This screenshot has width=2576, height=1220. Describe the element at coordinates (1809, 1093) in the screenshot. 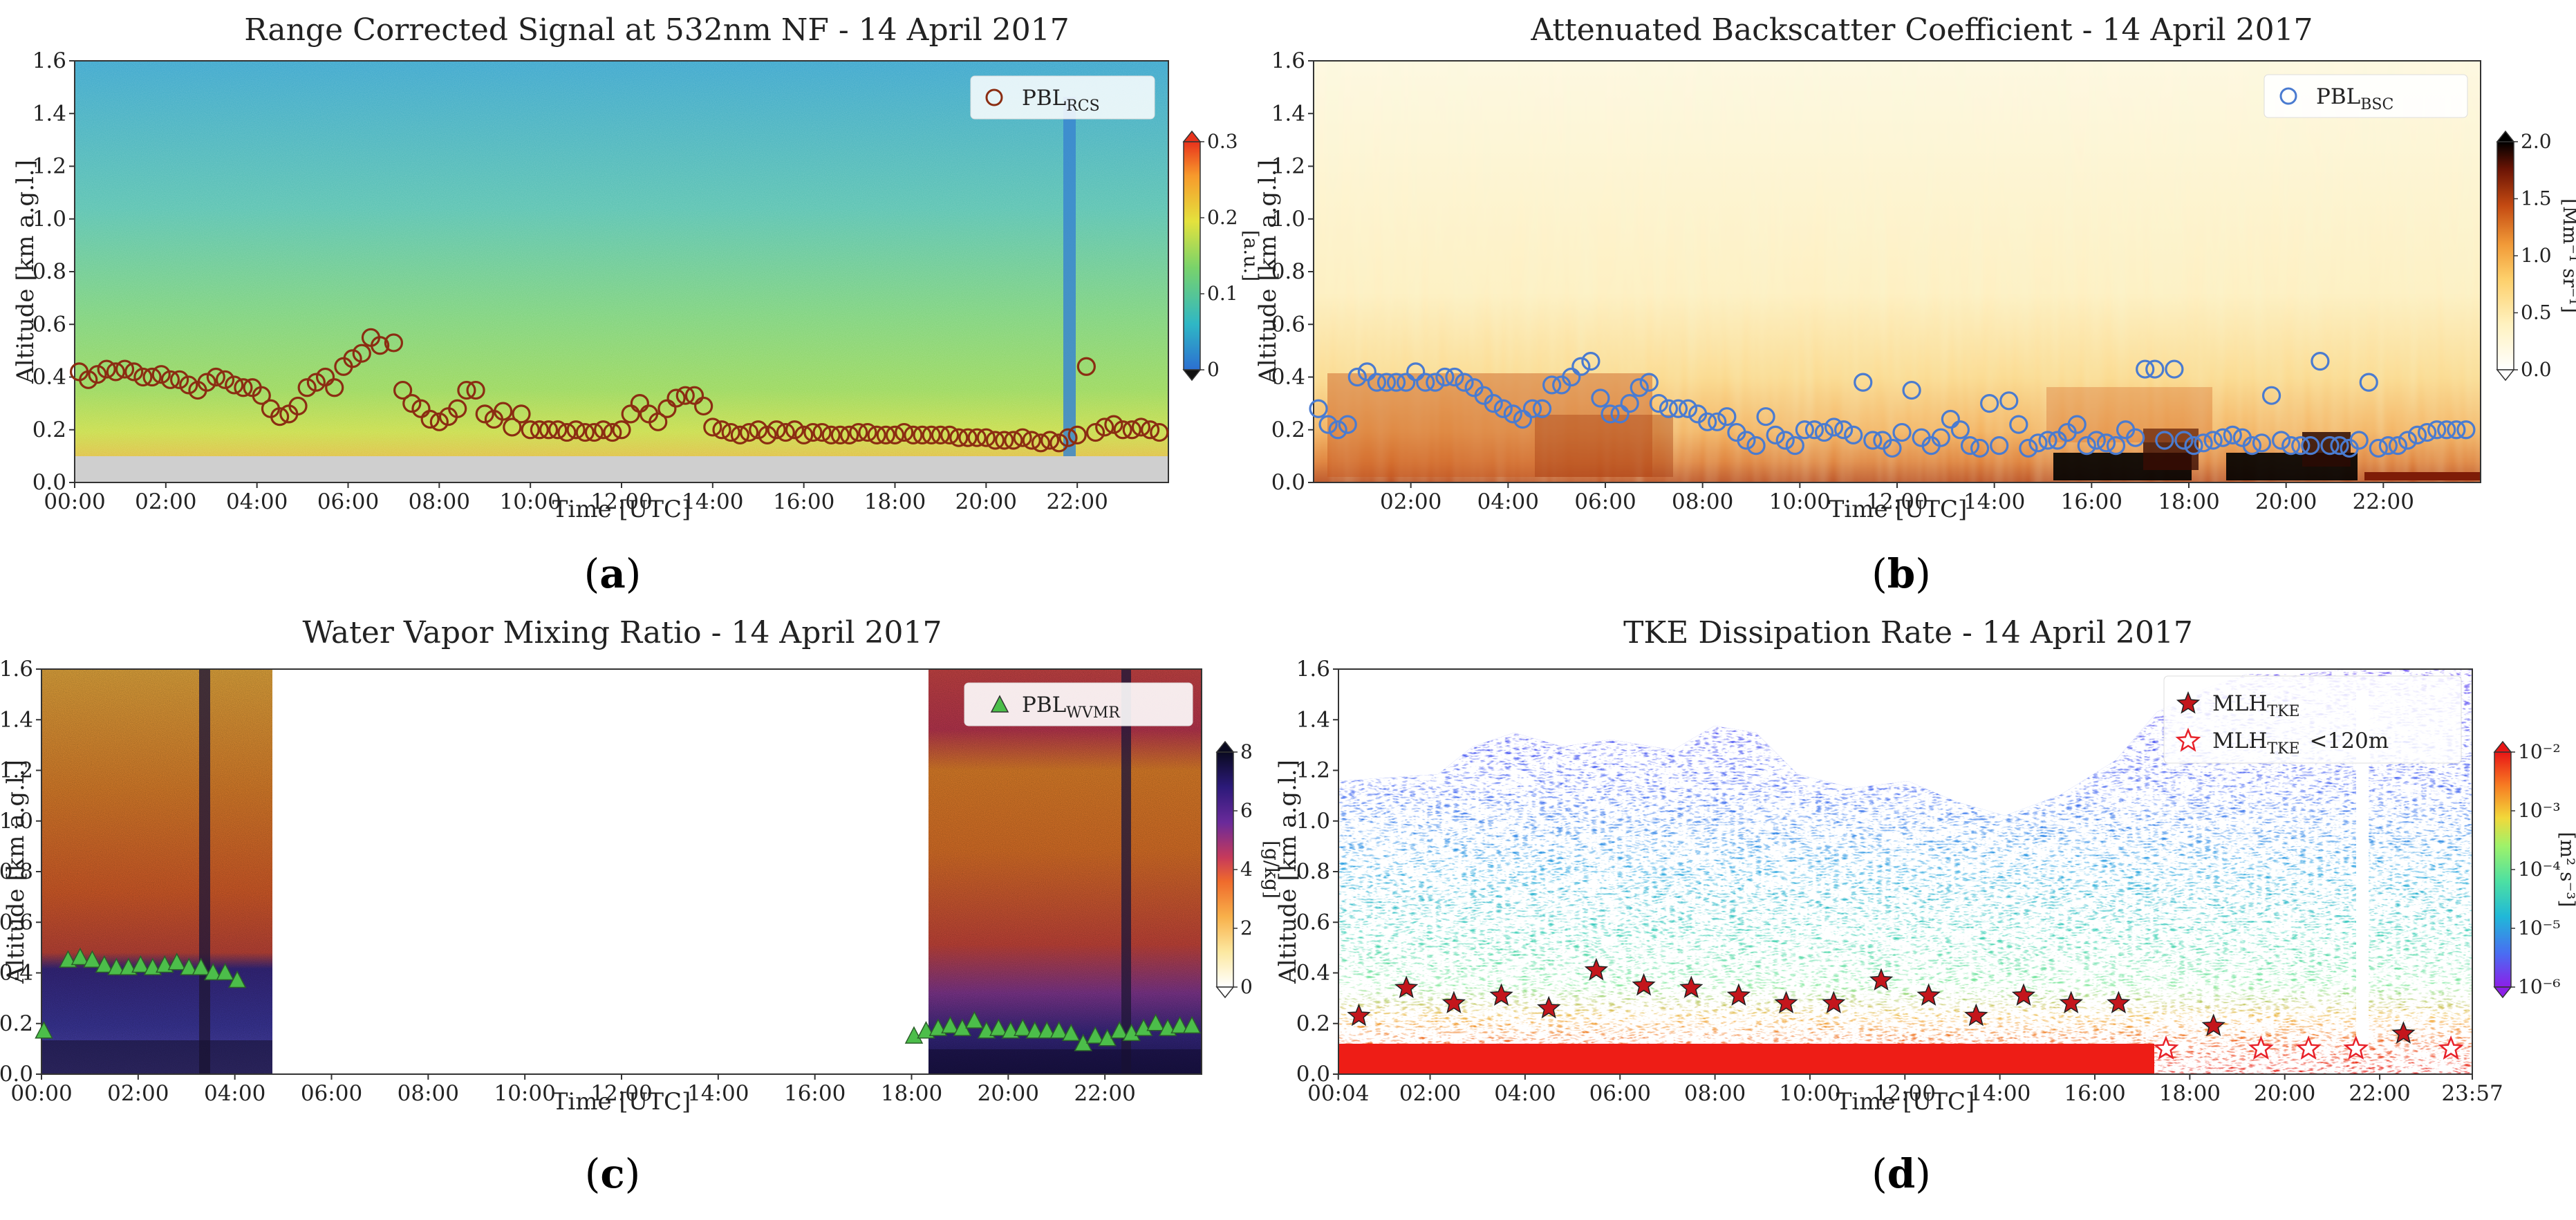

I see `xtick-label-d: 10:00` at that location.